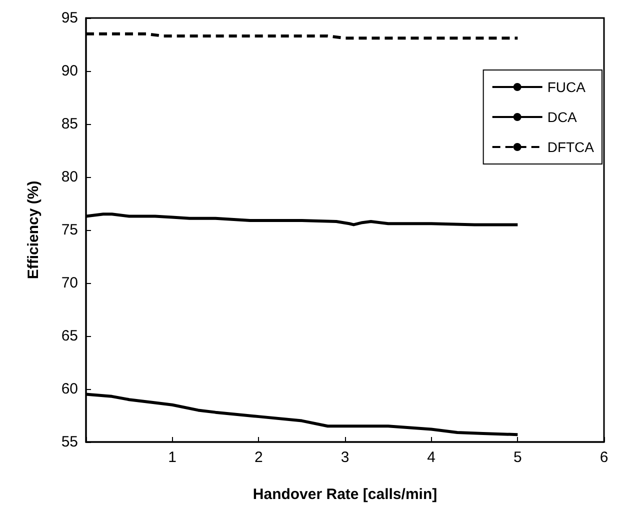 Image resolution: width=626 pixels, height=527 pixels. I want to click on legend-label: DCA, so click(562, 117).